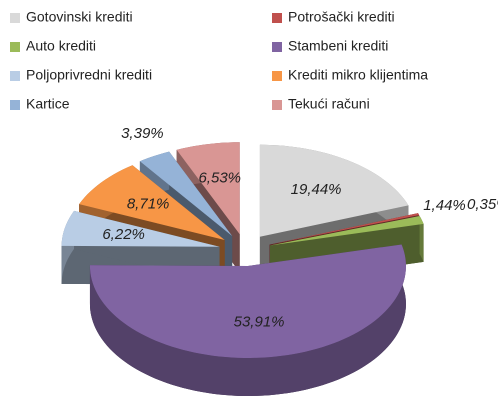 This screenshot has width=498, height=401. I want to click on data-label: 0,35%, so click(482, 204).